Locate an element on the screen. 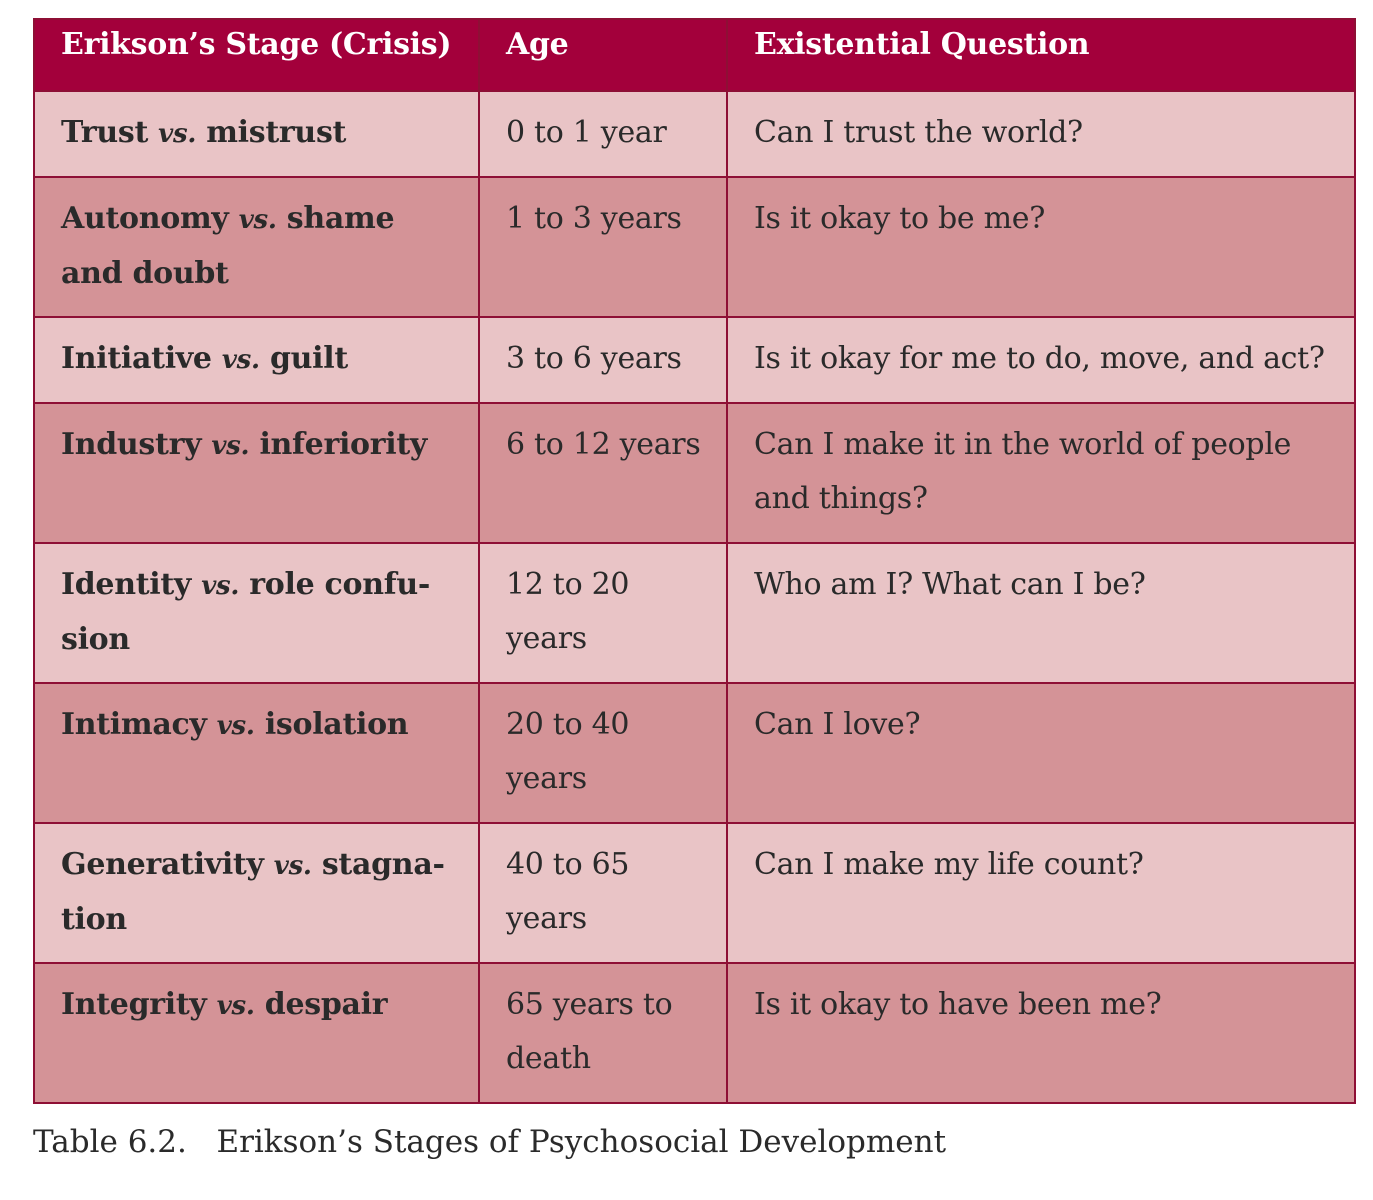  stage-cell: Trust vs. mistrust is located at coordinates (256, 134).